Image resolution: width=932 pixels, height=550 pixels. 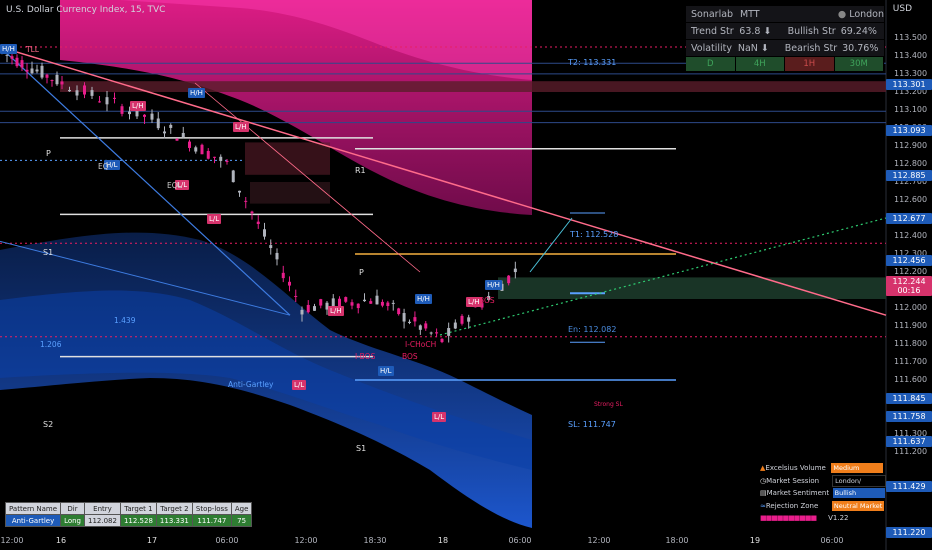 What do you see at coordinates (909, 441) in the screenshot?
I see `price-label: 111.637` at bounding box center [909, 441].